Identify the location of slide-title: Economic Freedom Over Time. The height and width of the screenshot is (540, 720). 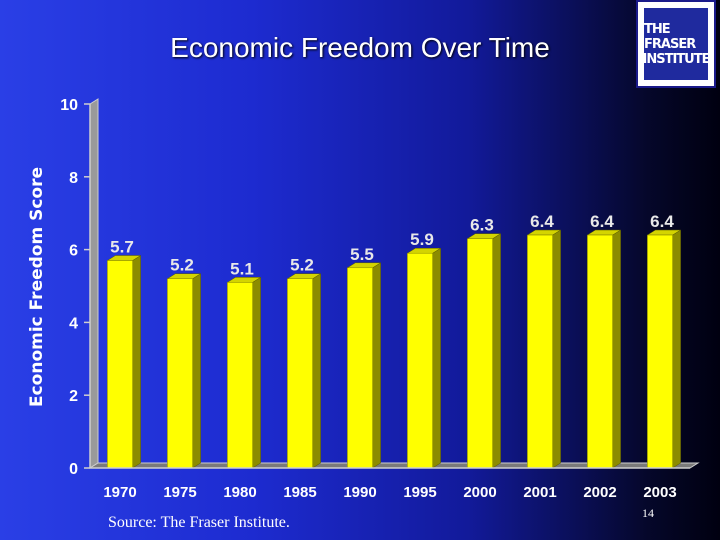
(360, 47).